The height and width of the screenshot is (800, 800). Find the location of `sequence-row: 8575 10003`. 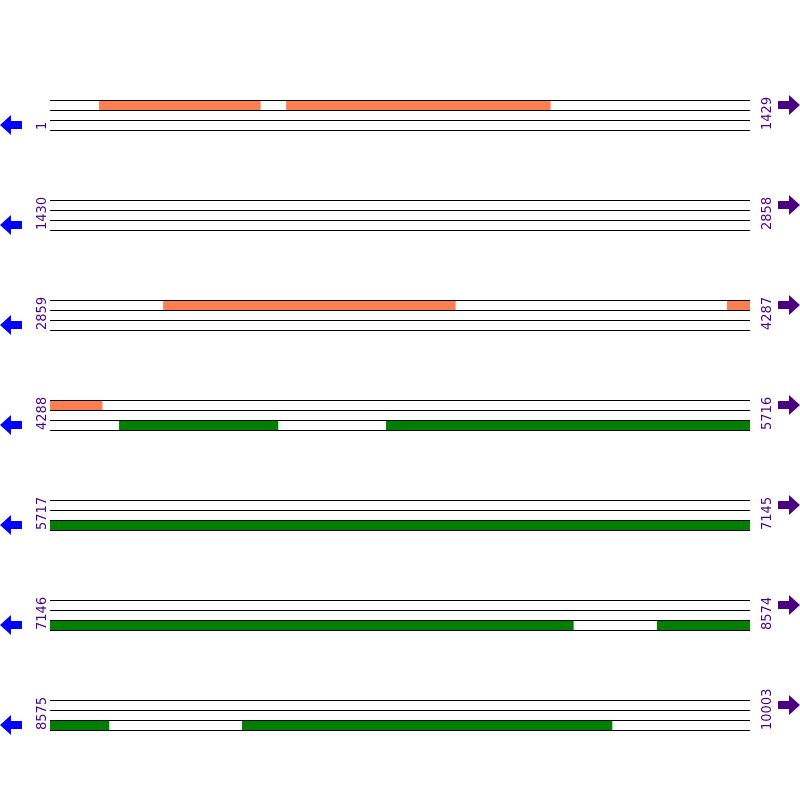

sequence-row: 8575 10003 is located at coordinates (400, 712).